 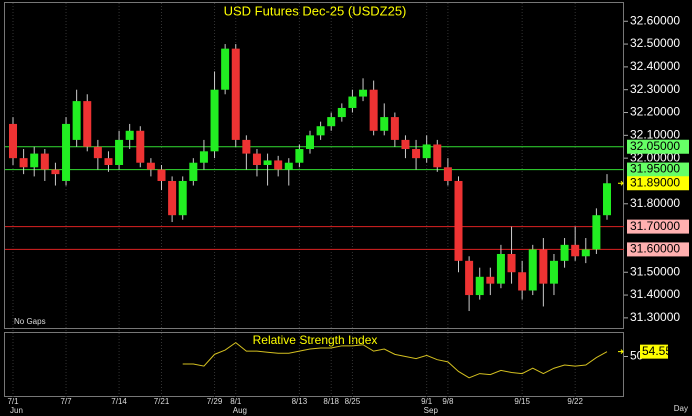 I want to click on last-arrow, so click(x=621, y=183).